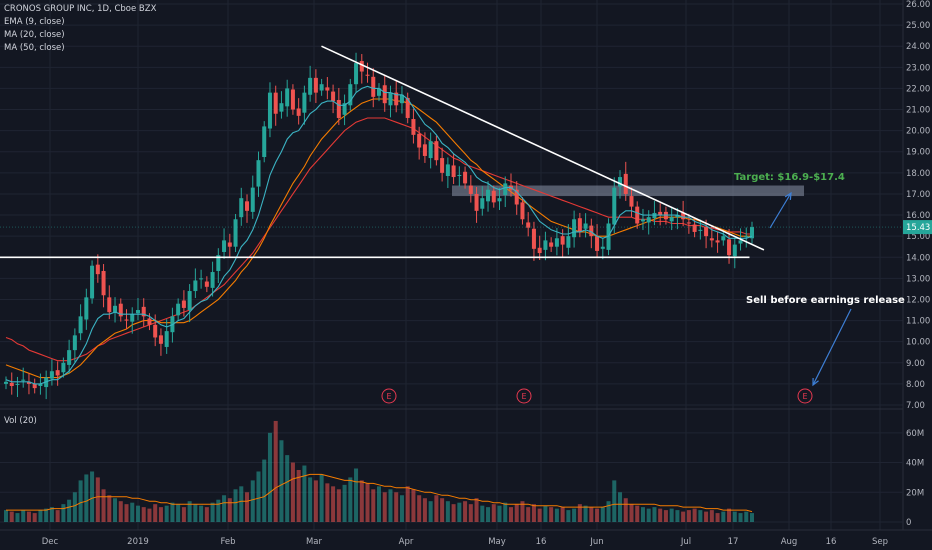 This screenshot has height=550, width=932. What do you see at coordinates (917, 227) in the screenshot?
I see `current-price-badge` at bounding box center [917, 227].